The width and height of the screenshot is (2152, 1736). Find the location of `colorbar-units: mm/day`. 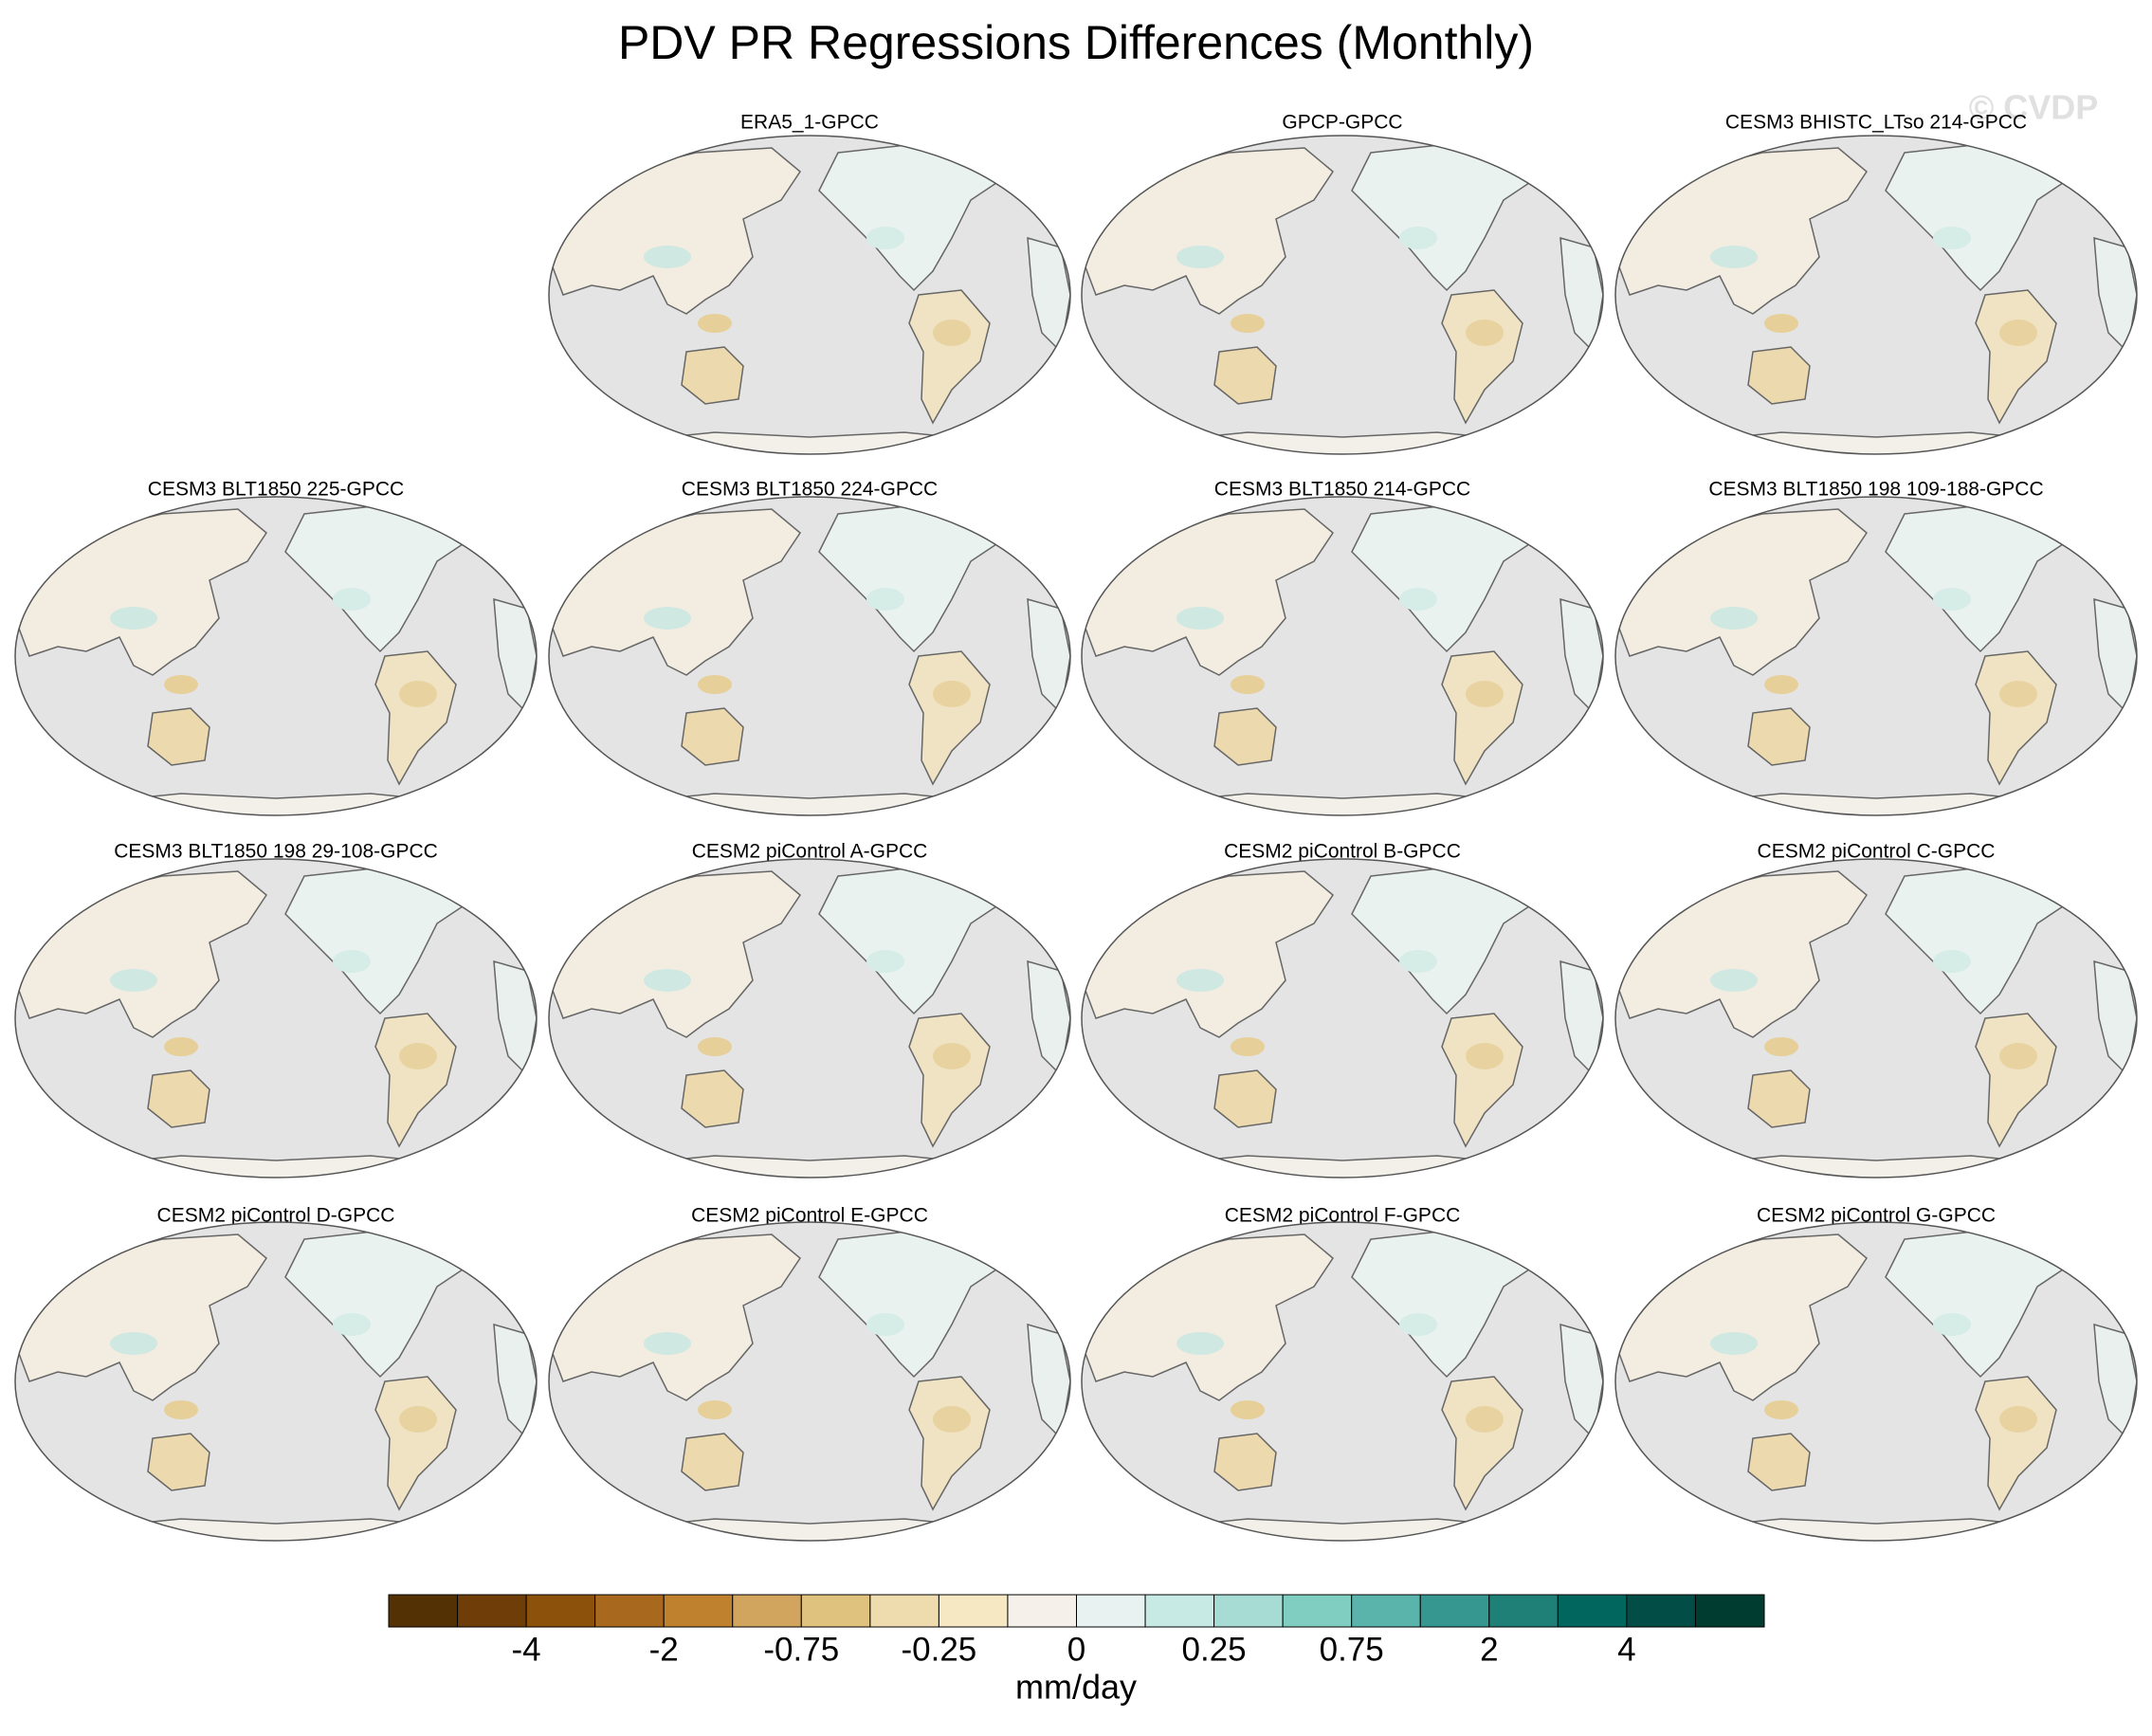

colorbar-units: mm/day is located at coordinates (1076, 1687).